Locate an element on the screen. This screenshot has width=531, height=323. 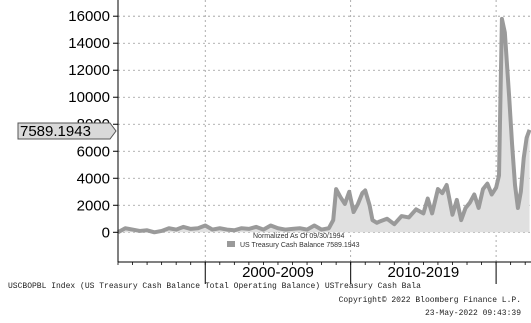
y-tick-label: 4000 is located at coordinates (93, 178).